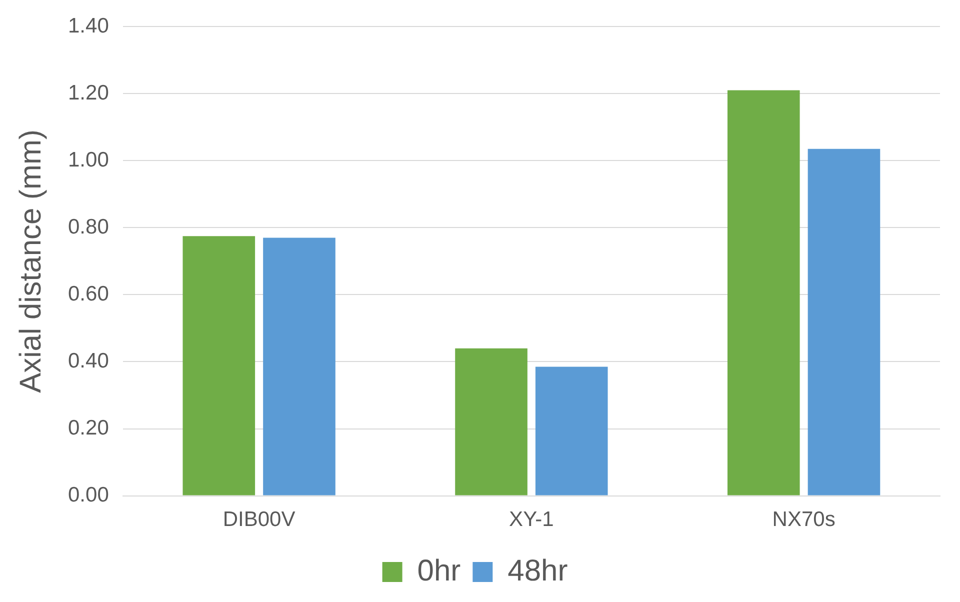  I want to click on y-tick-label: 0.00, so click(88, 495).